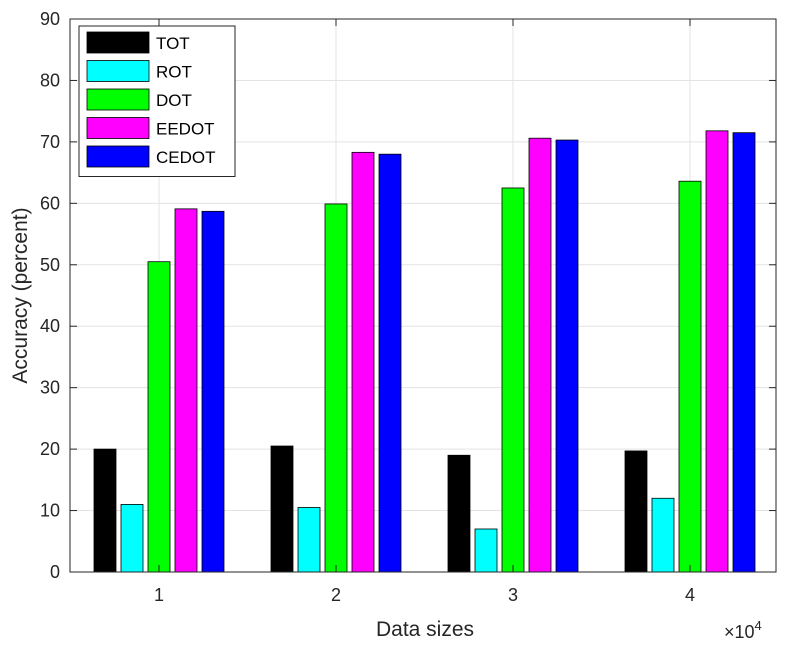 The height and width of the screenshot is (650, 799). What do you see at coordinates (50, 142) in the screenshot?
I see `y-tick-label: 70` at bounding box center [50, 142].